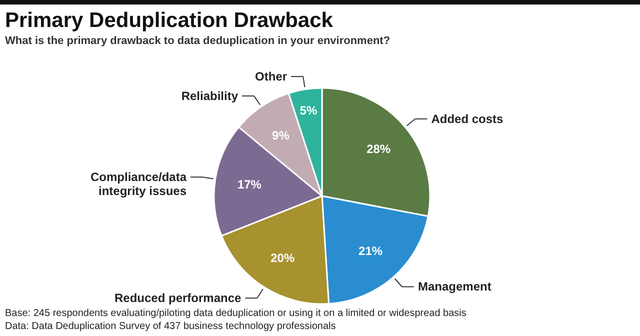 Image resolution: width=640 pixels, height=336 pixels. I want to click on data-label: 28%, so click(378, 149).